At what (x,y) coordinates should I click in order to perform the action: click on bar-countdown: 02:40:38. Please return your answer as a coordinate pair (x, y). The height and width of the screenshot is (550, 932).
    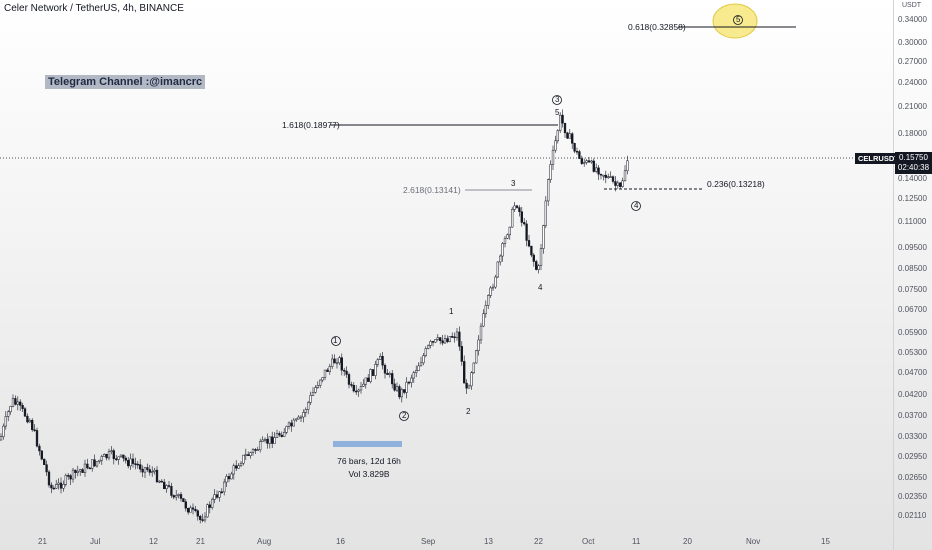
    Looking at the image, I should click on (913, 167).